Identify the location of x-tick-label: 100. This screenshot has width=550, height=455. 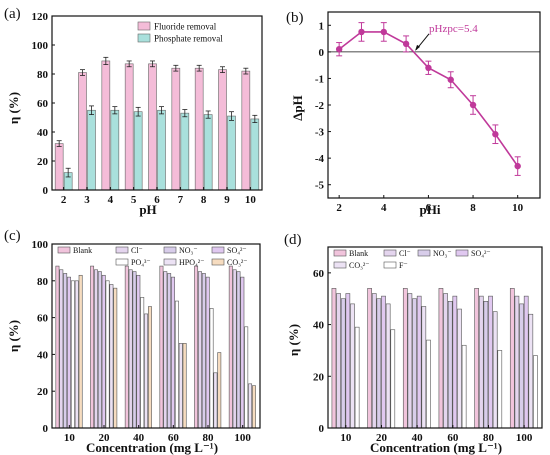
(242, 438).